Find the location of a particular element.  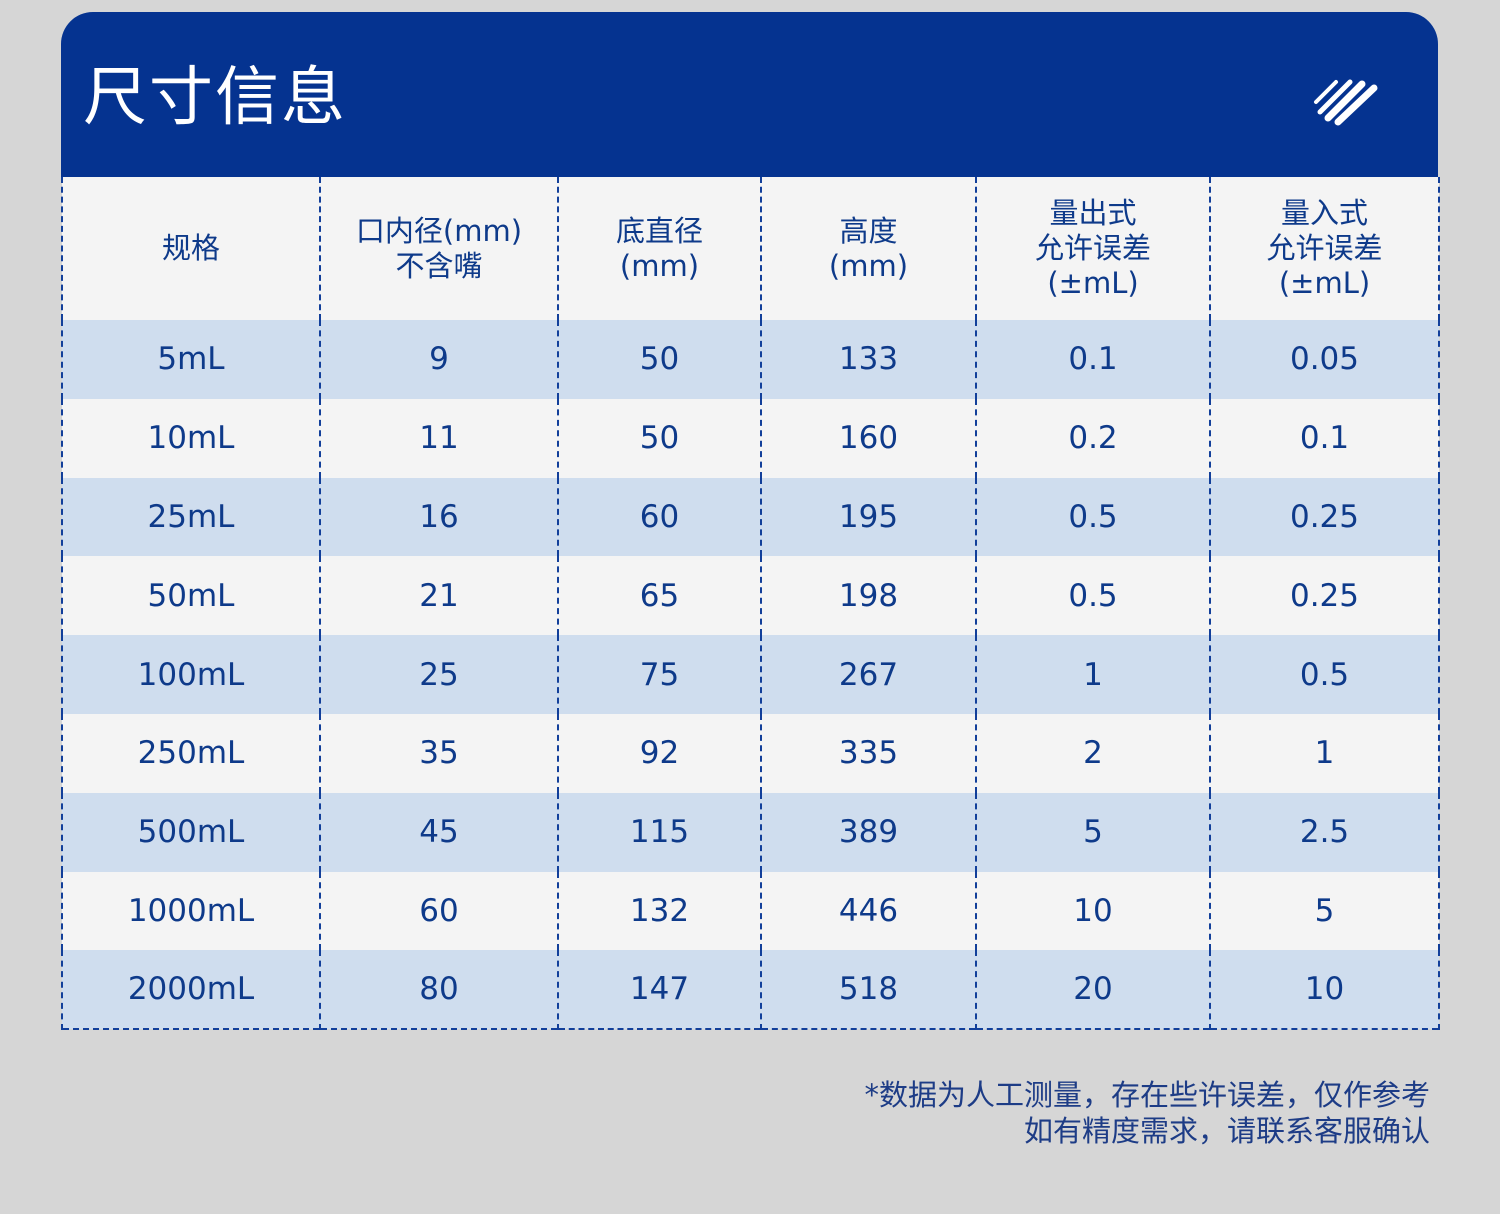

table-row: 25mL 16 60 195 0.5 0.25 is located at coordinates (750, 517).